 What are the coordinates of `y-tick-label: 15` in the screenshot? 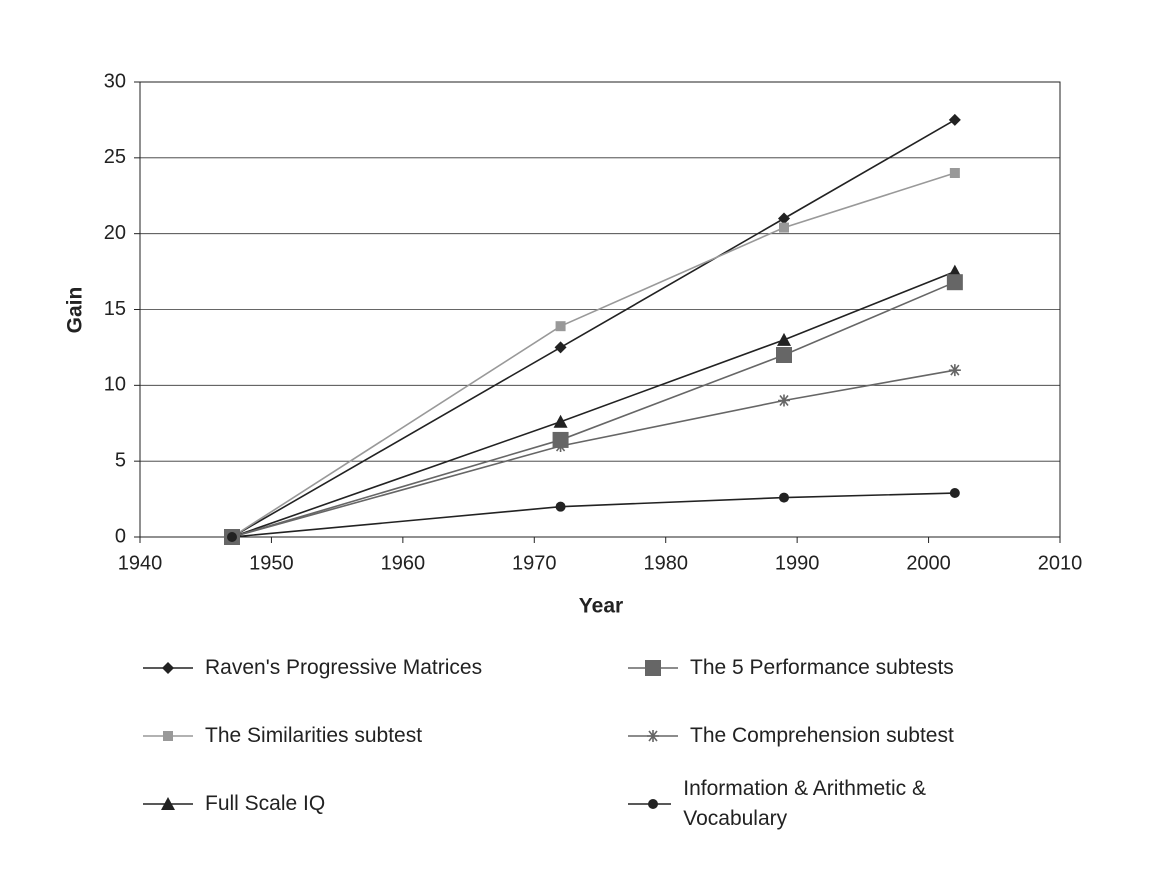 It's located at (115, 309).